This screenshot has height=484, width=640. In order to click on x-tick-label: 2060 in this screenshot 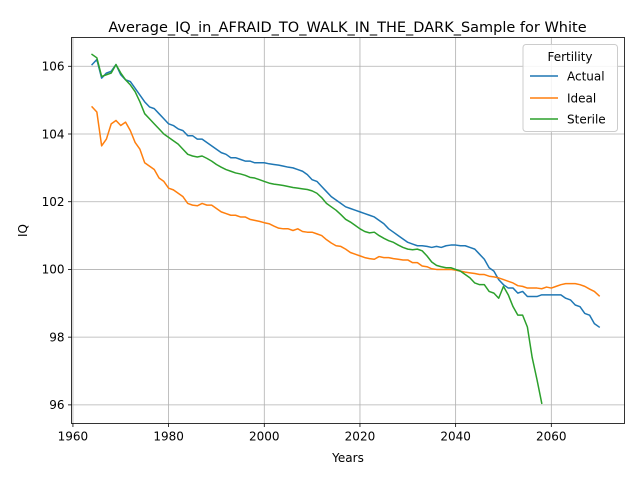, I will do `click(551, 437)`.